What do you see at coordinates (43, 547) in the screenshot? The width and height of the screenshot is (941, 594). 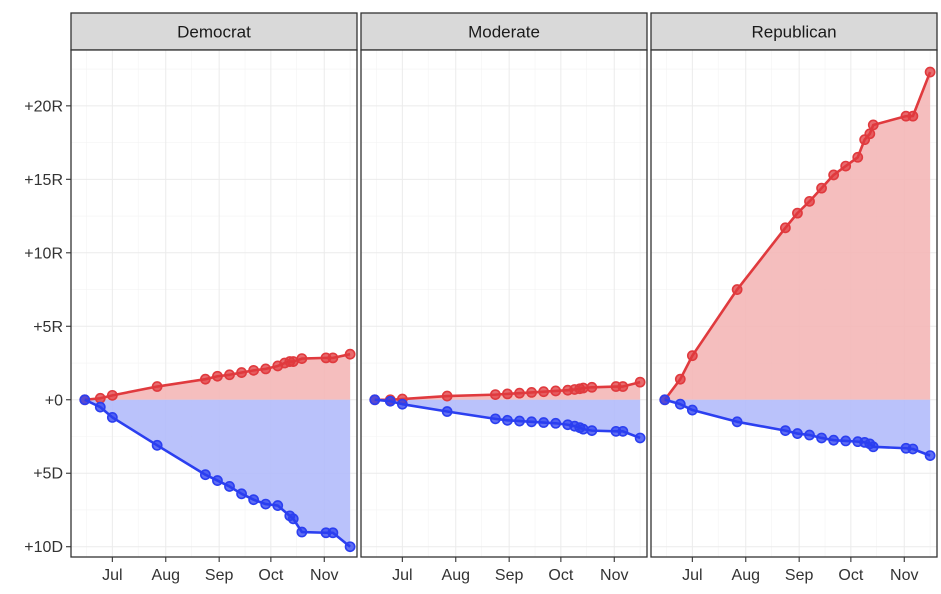 I see `y-tick-label: +10D` at bounding box center [43, 547].